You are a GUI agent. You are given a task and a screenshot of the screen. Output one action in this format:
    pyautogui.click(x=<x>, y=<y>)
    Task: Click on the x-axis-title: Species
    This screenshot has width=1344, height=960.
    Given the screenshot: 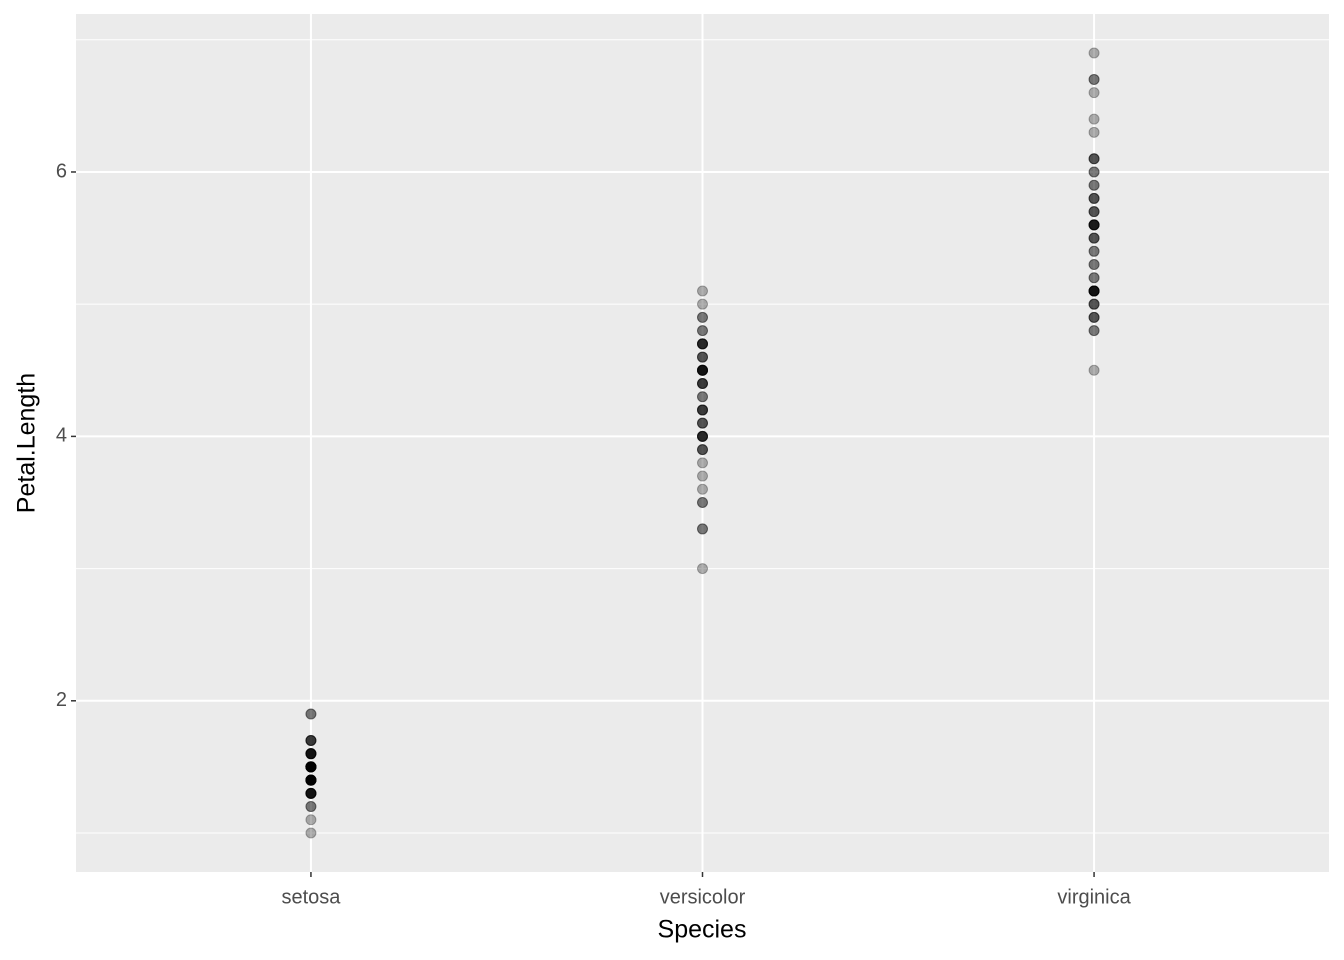 What is the action you would take?
    pyautogui.click(x=702, y=930)
    